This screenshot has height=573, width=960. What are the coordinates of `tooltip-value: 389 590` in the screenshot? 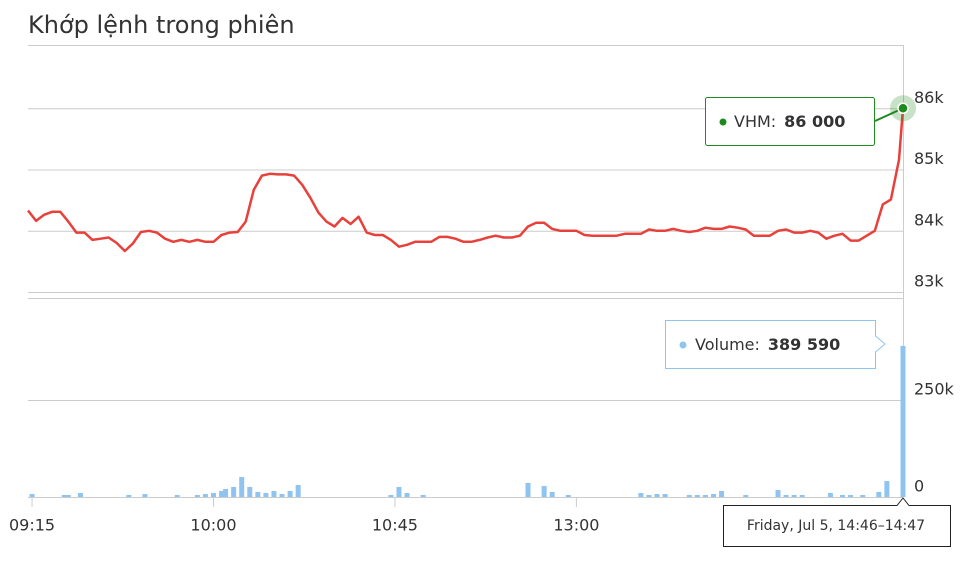 It's located at (804, 344).